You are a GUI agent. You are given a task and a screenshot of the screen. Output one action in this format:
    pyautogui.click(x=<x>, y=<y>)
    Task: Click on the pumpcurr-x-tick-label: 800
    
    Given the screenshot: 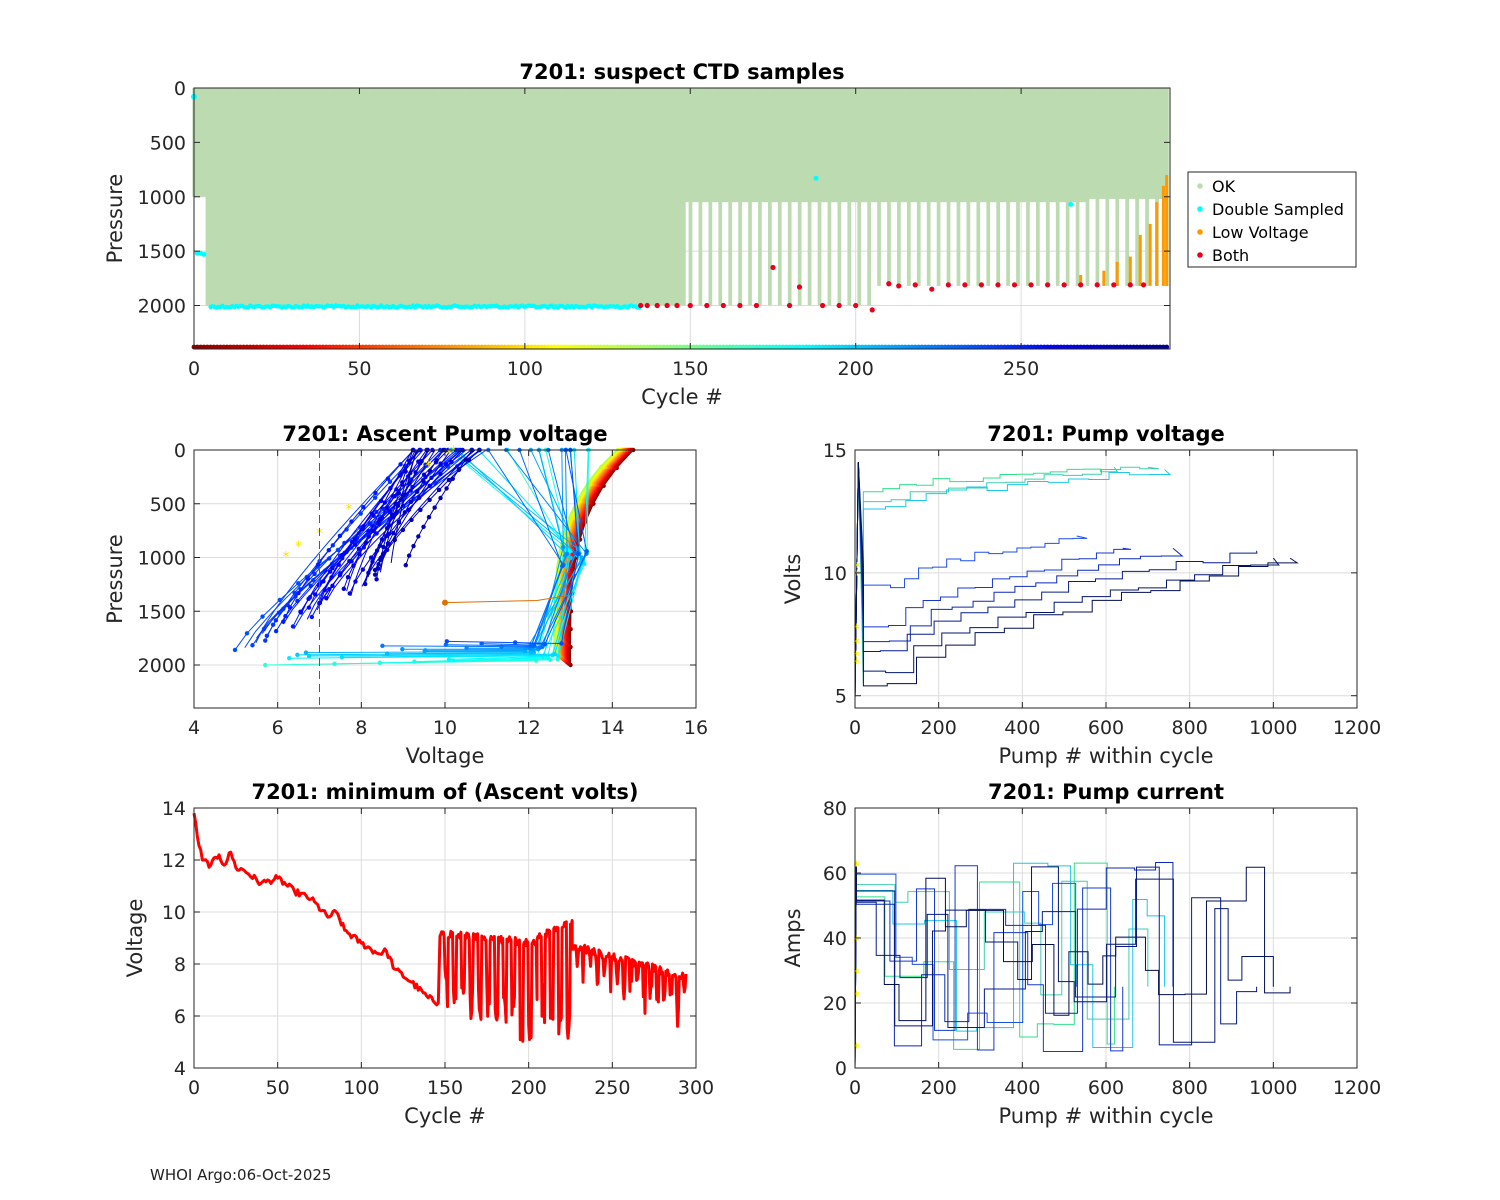 What is the action you would take?
    pyautogui.click(x=1190, y=1088)
    